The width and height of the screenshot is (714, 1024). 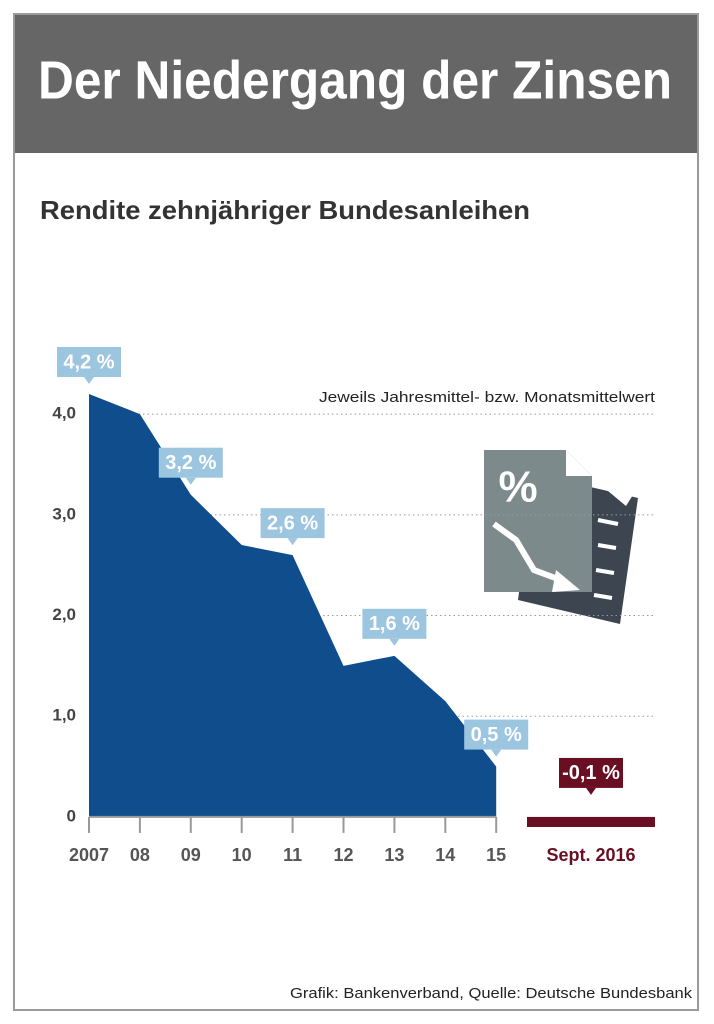 I want to click on x-tick-label: 2007, so click(x=89, y=855).